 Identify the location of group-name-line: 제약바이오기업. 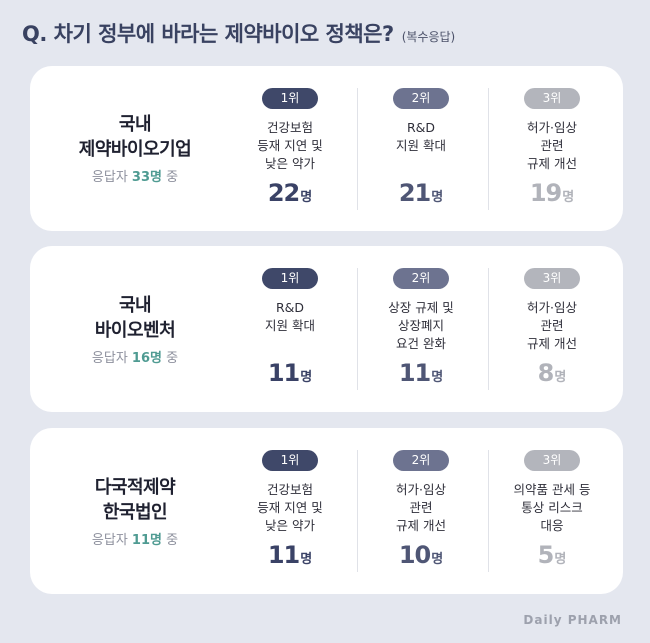
(135, 149).